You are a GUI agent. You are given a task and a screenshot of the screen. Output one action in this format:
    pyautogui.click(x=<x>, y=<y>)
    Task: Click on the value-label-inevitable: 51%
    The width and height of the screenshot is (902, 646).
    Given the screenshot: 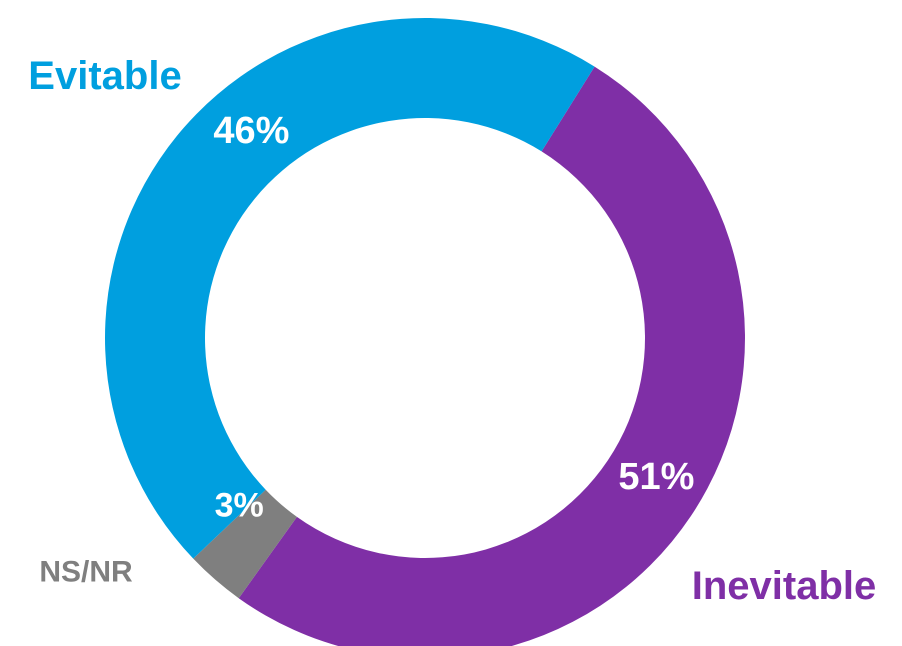 What is the action you would take?
    pyautogui.click(x=656, y=477)
    